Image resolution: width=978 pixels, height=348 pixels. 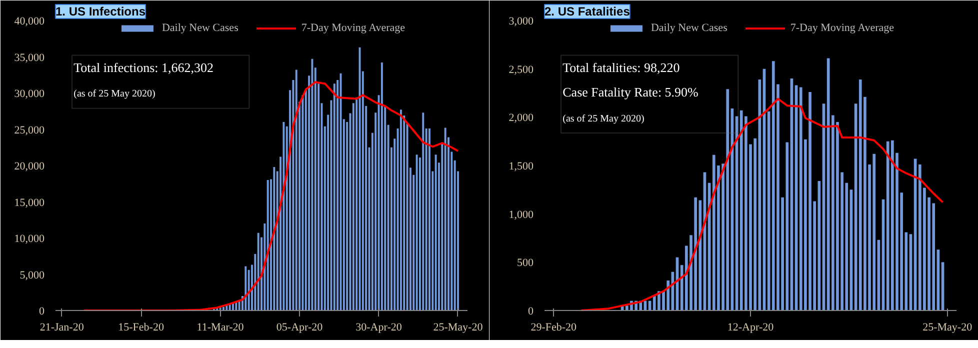 I want to click on y-tick-label: 2,500, so click(x=521, y=70).